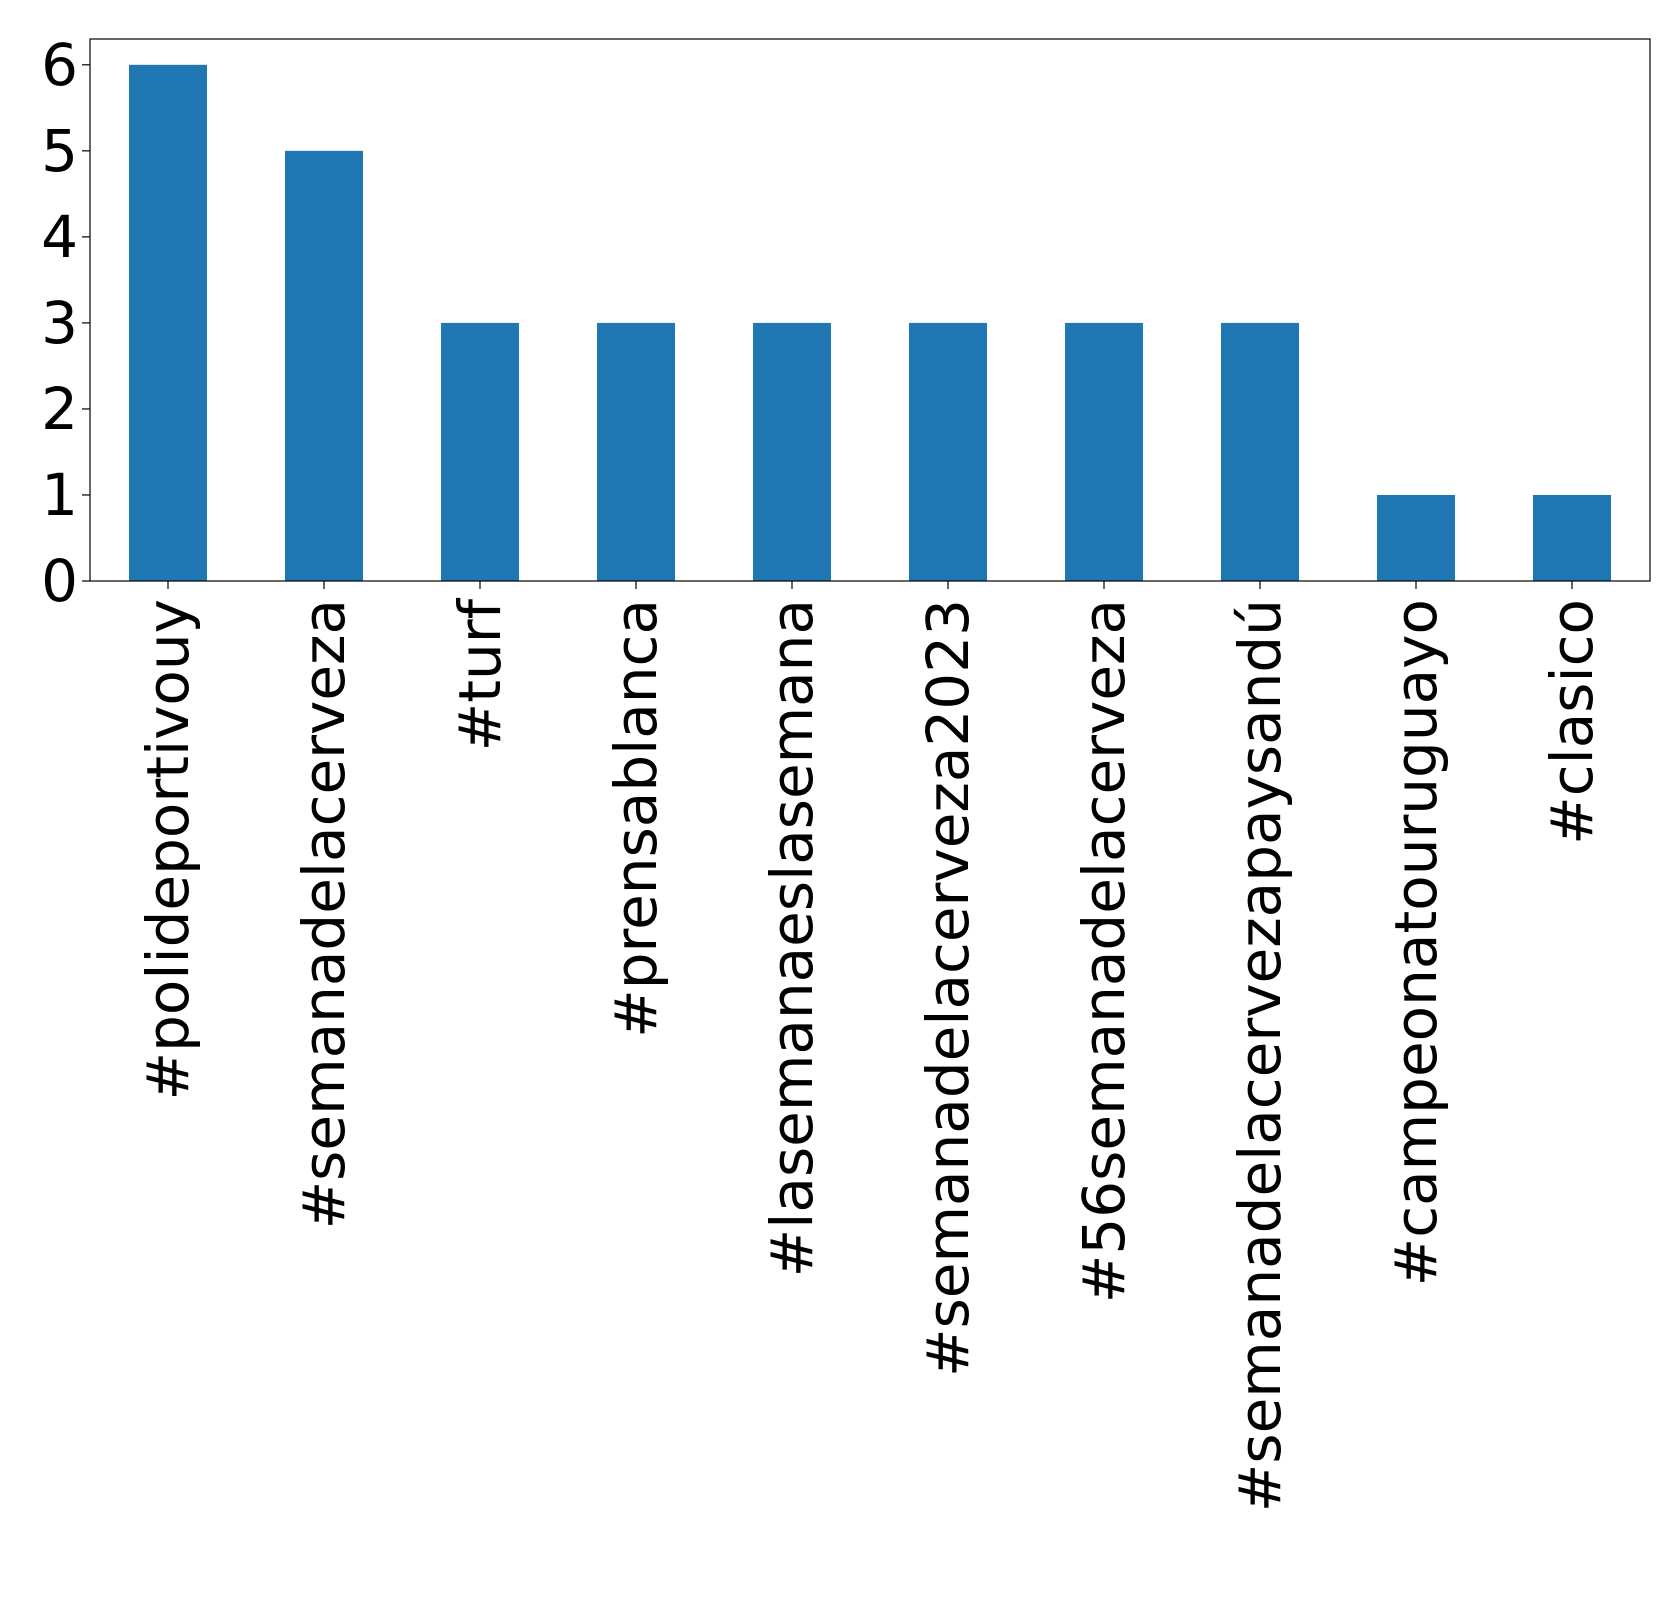 The image size is (1679, 1611). Describe the element at coordinates (792, 938) in the screenshot. I see `x-tick-label-4: #lasemanaeslasemana` at that location.